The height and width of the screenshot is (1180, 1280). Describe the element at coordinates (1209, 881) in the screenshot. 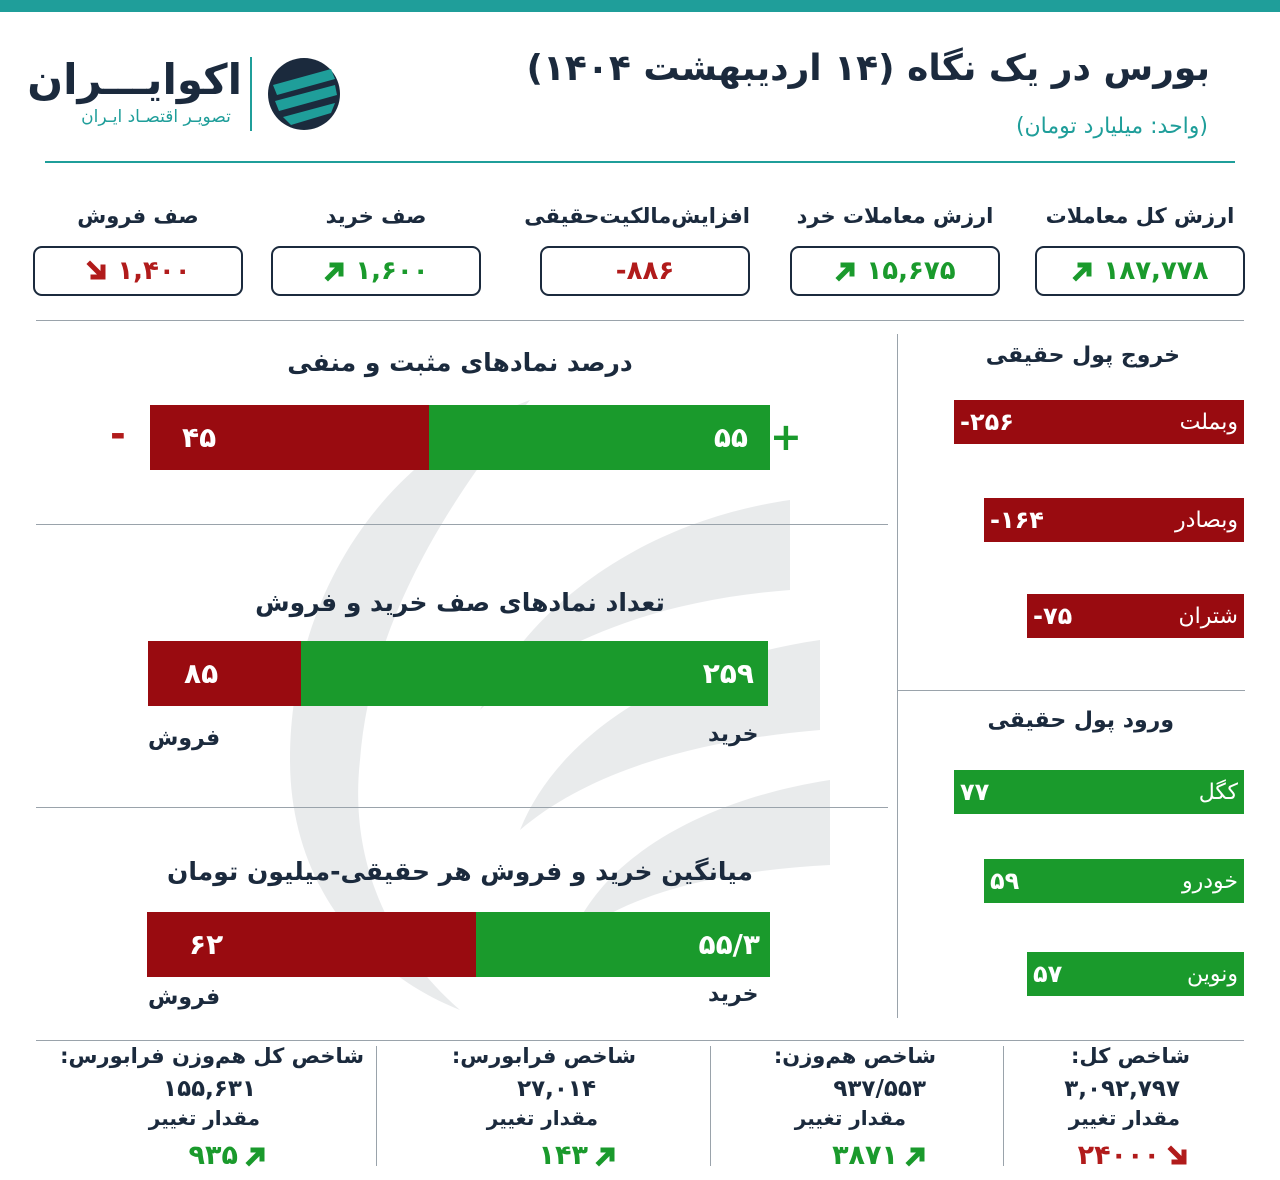

I see `inflow-symbol: خودرو` at that location.